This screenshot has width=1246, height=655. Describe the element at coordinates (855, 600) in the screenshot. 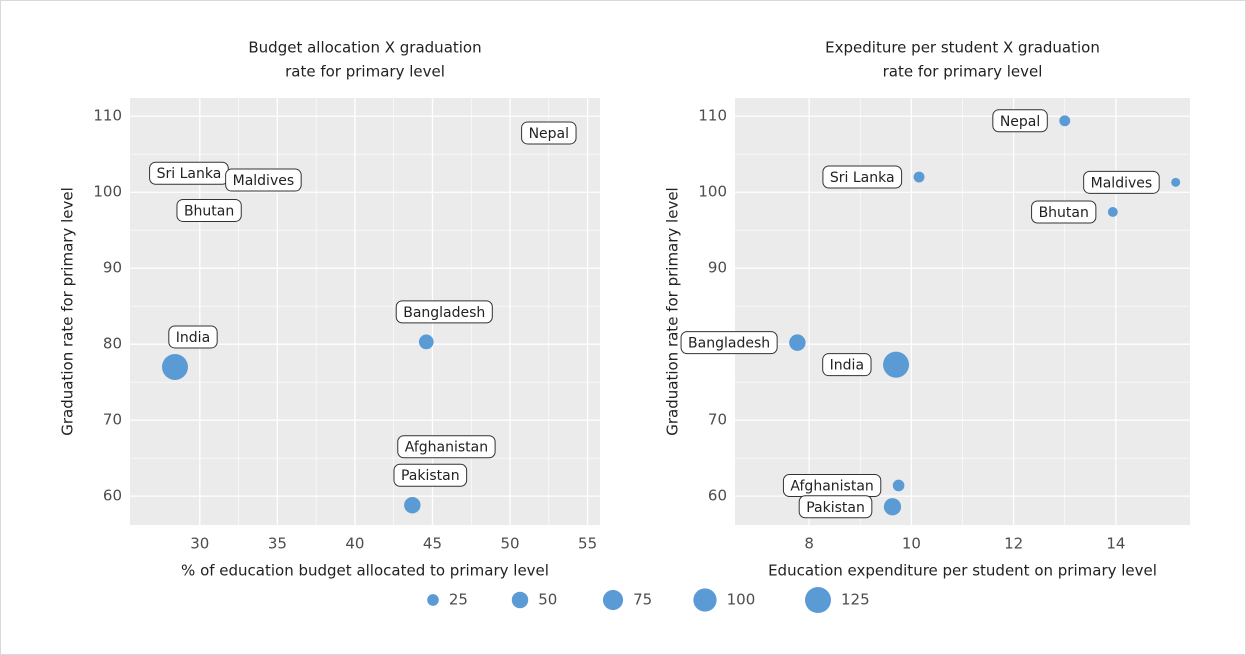

I see `legend-label: 125` at that location.